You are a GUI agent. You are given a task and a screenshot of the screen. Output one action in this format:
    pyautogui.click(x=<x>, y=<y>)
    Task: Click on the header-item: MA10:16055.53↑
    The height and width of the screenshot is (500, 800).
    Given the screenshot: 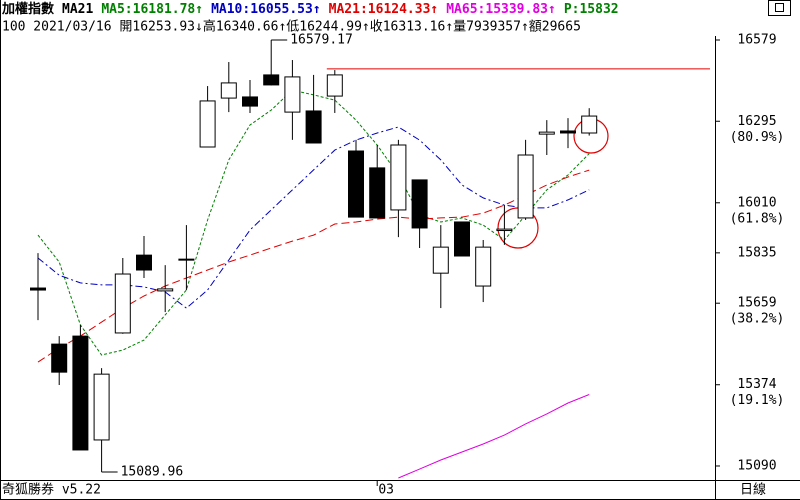 What is the action you would take?
    pyautogui.click(x=266, y=9)
    